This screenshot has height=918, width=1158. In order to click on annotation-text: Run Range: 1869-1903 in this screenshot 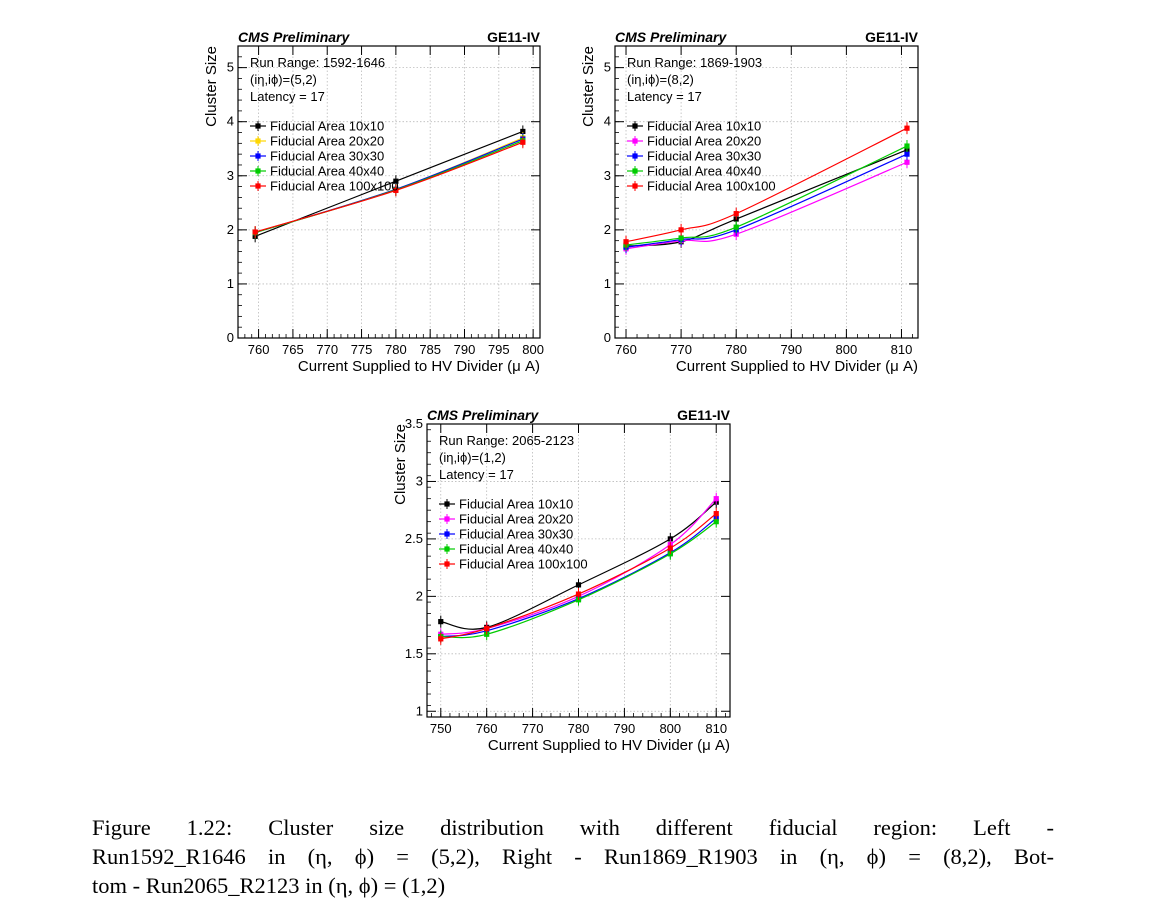, I will do `click(694, 62)`.